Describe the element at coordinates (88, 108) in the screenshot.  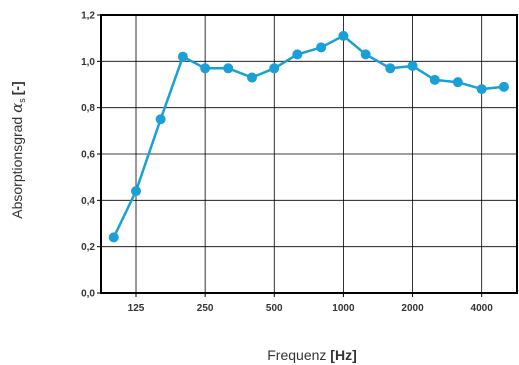
I see `y-tick-label: 0,8` at that location.